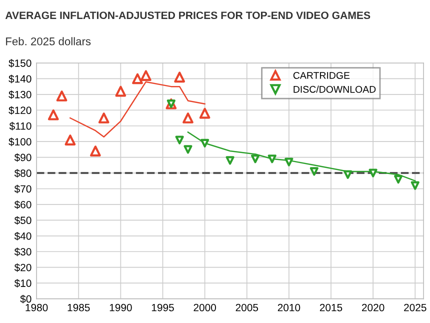  I want to click on y-tick-label: $60, so click(23, 204).